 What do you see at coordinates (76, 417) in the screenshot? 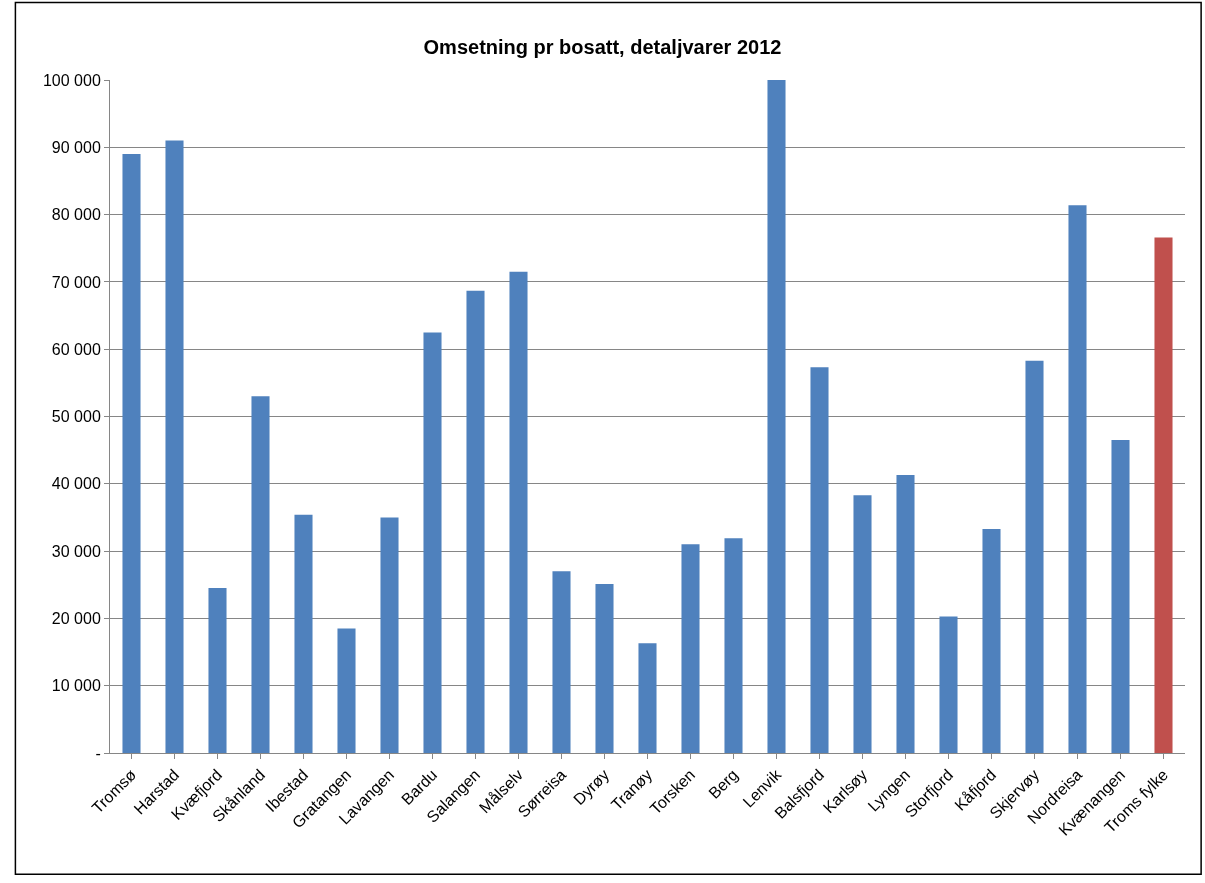
I see `y-tick-label: 50 000` at bounding box center [76, 417].